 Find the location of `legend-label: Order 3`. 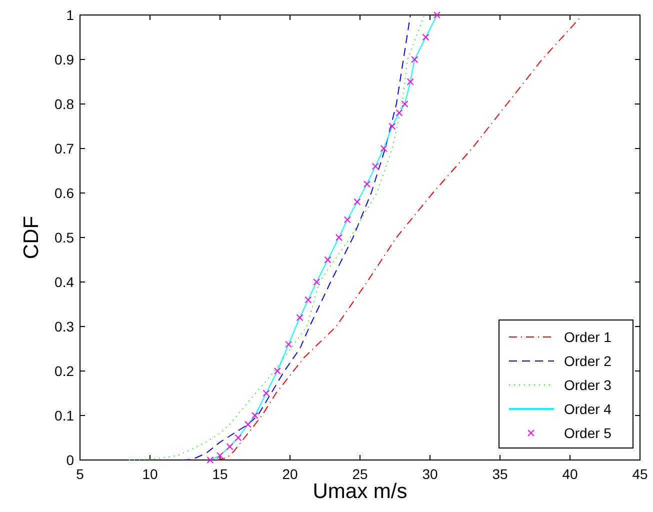

legend-label: Order 3 is located at coordinates (588, 385).